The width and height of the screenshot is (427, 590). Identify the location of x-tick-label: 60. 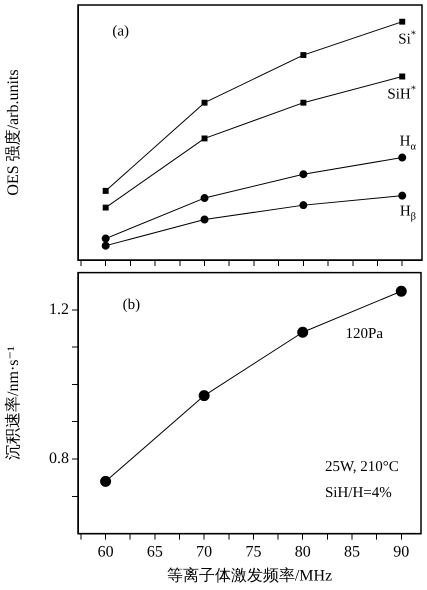
(106, 551).